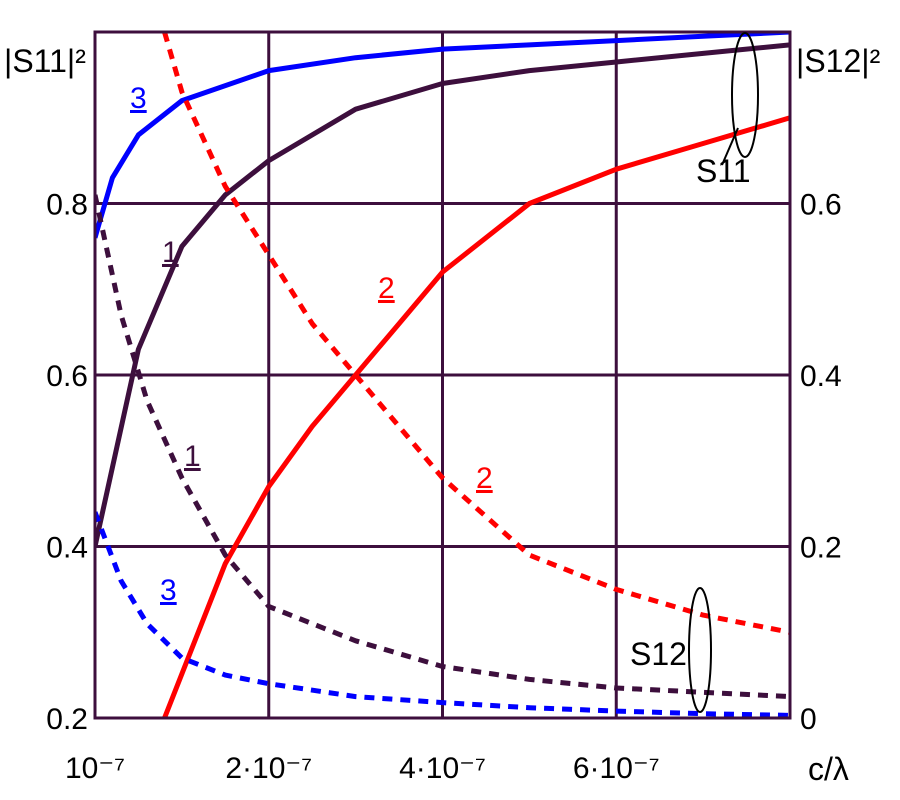 Image resolution: width=900 pixels, height=800 pixels. Describe the element at coordinates (362, 768) in the screenshot. I see `x-tick-labels: 10⁻⁷ 2·10⁻⁷ 4·10⁻⁷ 6·10⁻⁷` at that location.